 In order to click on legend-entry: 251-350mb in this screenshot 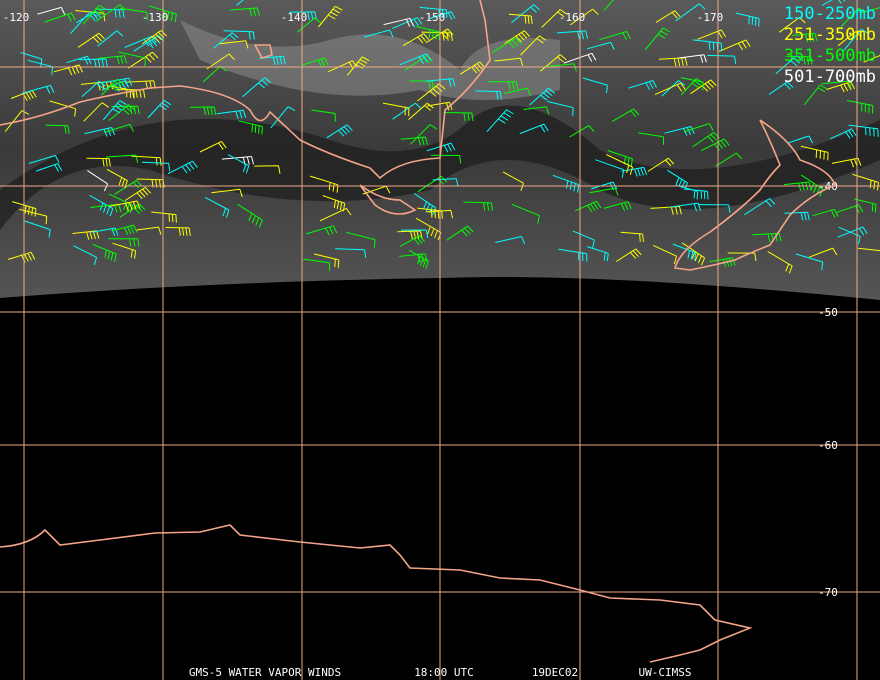, I will do `click(830, 35)`.